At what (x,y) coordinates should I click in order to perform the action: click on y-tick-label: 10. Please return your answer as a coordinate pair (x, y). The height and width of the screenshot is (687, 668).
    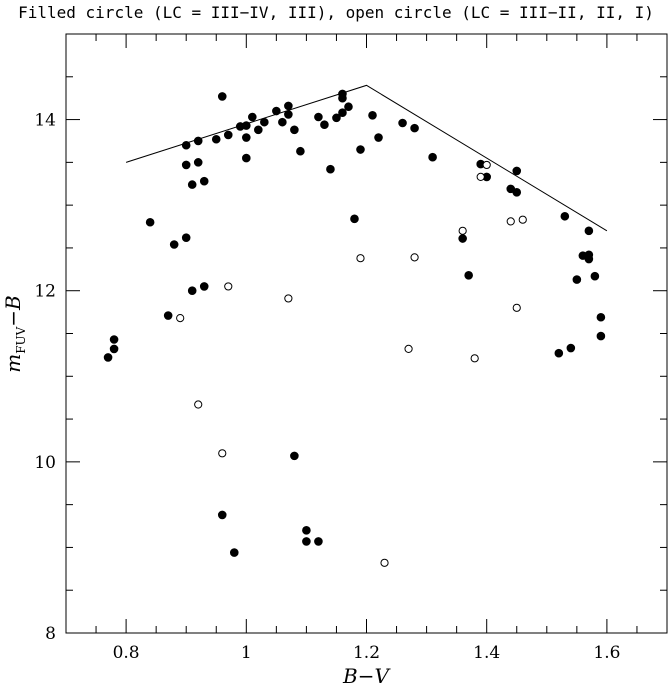
    Looking at the image, I should click on (45, 463).